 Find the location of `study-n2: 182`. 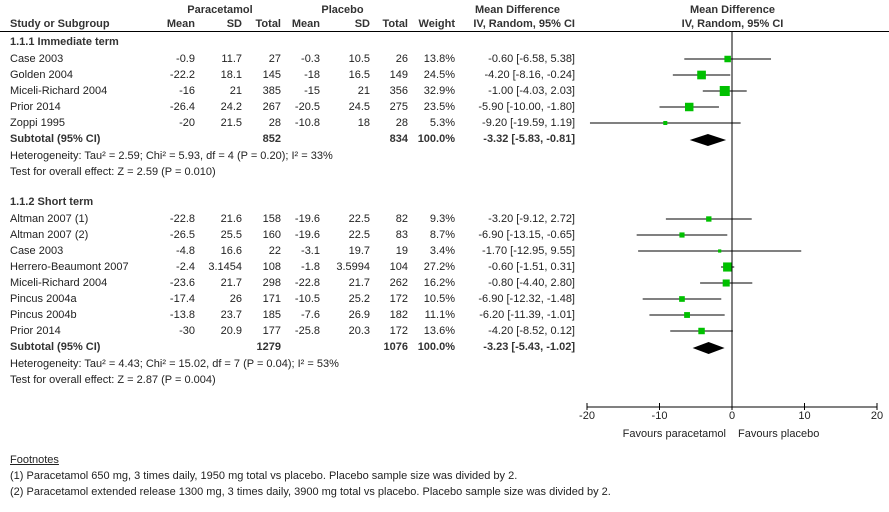

study-n2: 182 is located at coordinates (398, 315).